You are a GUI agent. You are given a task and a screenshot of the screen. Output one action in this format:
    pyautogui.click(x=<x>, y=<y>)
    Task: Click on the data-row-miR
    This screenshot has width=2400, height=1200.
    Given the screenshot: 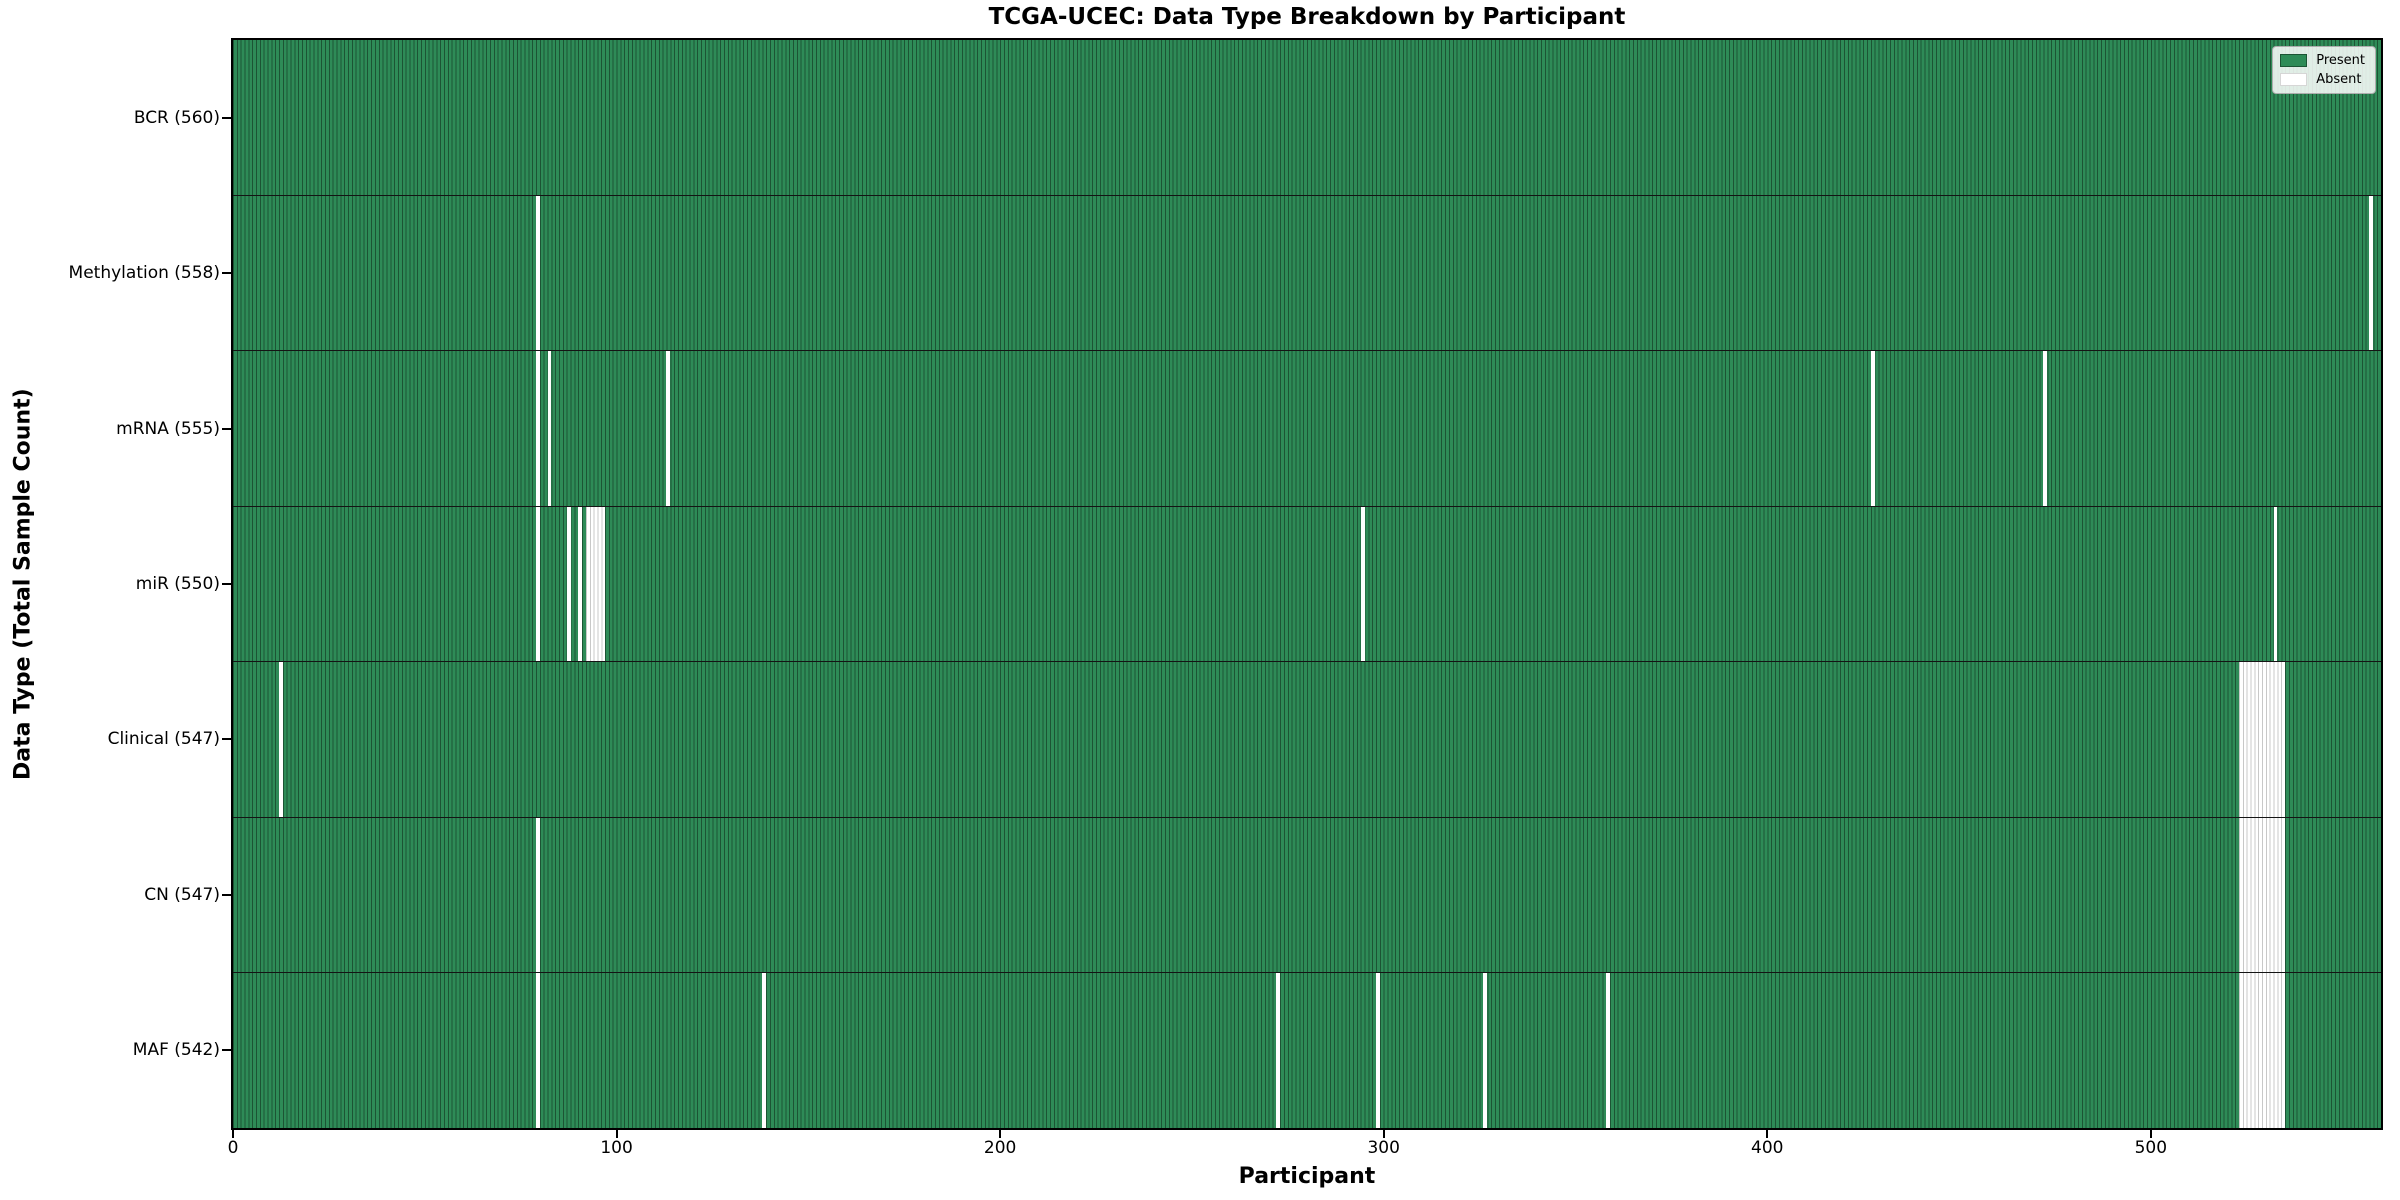 What is the action you would take?
    pyautogui.click(x=1307, y=583)
    